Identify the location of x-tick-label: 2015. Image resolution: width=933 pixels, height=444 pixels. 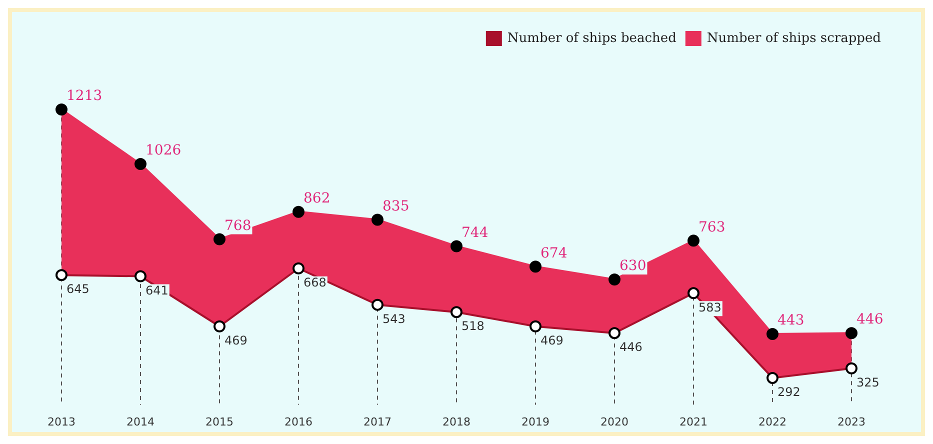
(220, 421).